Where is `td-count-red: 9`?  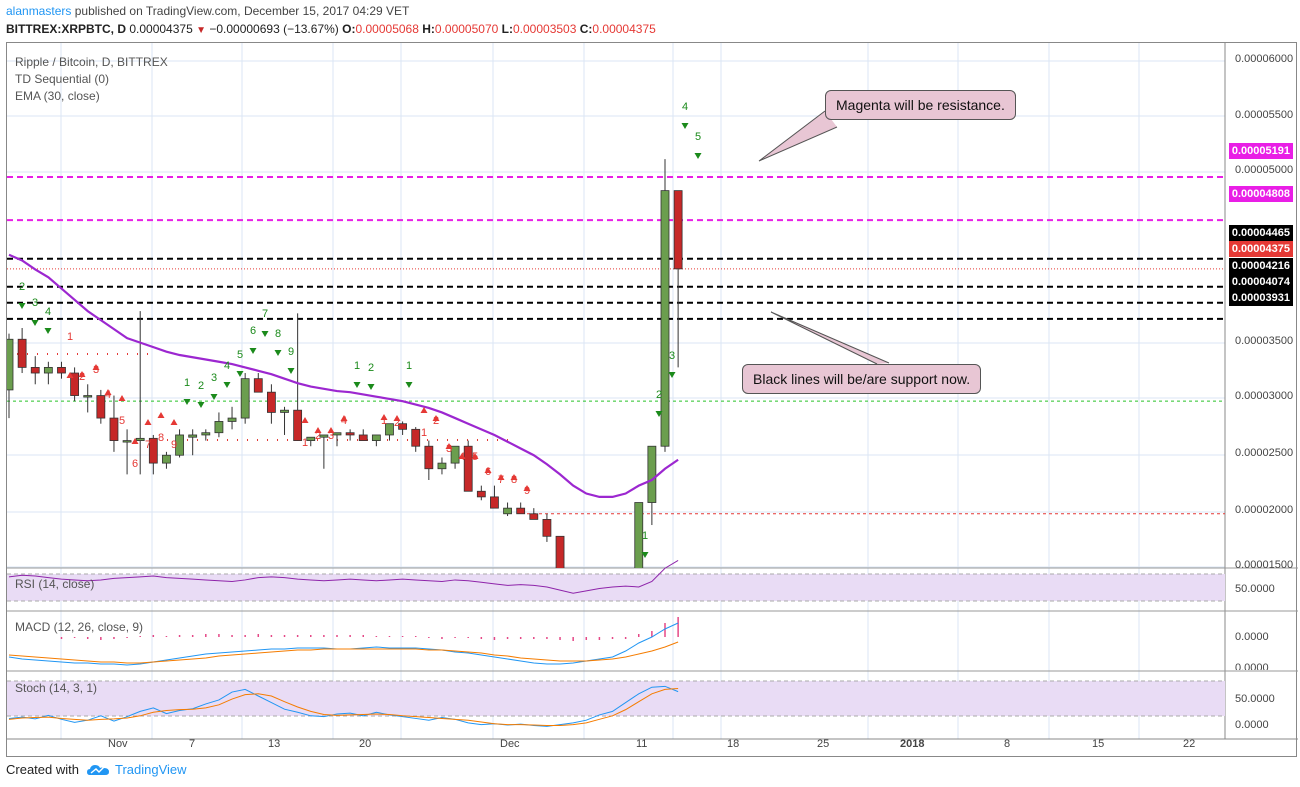 td-count-red: 9 is located at coordinates (527, 491).